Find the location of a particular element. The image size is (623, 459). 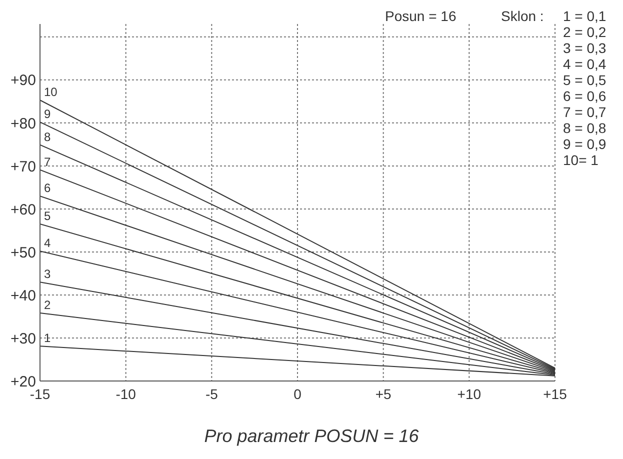

x-tick-label: +15 is located at coordinates (555, 394).